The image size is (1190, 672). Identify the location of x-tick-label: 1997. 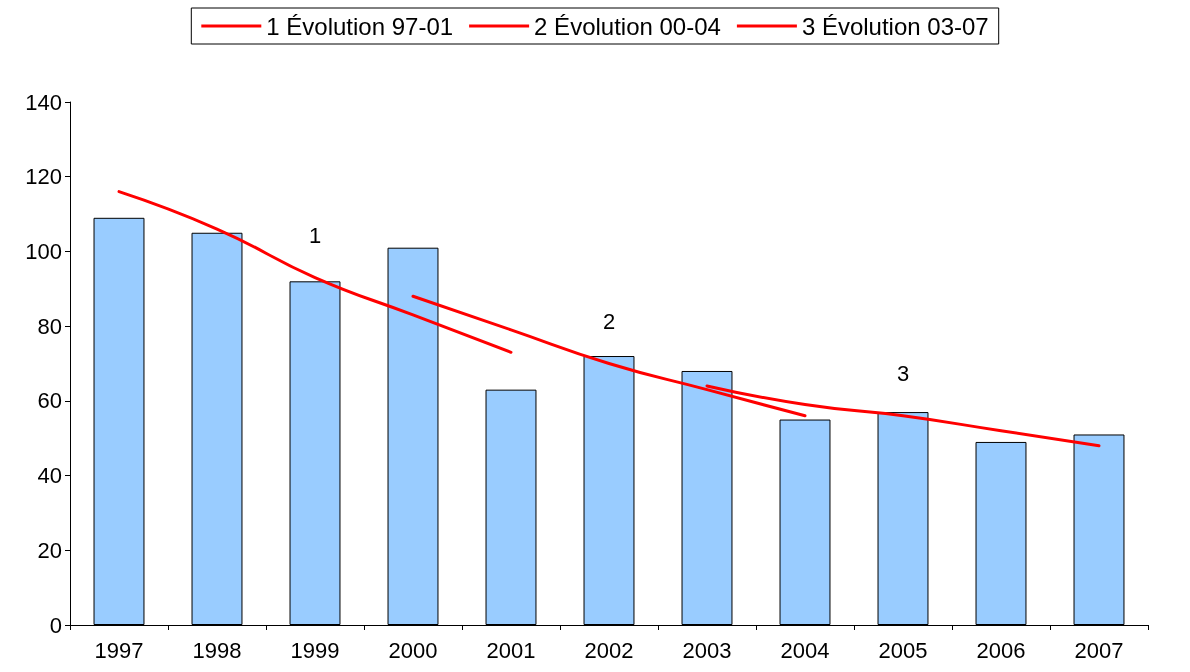
(119, 650).